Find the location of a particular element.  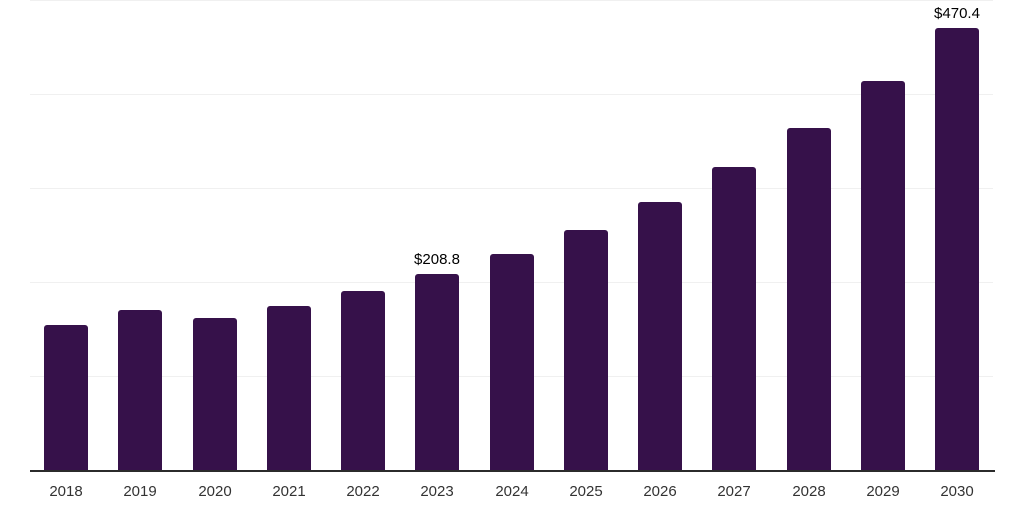

x-tick-2025: 2025 is located at coordinates (586, 491).